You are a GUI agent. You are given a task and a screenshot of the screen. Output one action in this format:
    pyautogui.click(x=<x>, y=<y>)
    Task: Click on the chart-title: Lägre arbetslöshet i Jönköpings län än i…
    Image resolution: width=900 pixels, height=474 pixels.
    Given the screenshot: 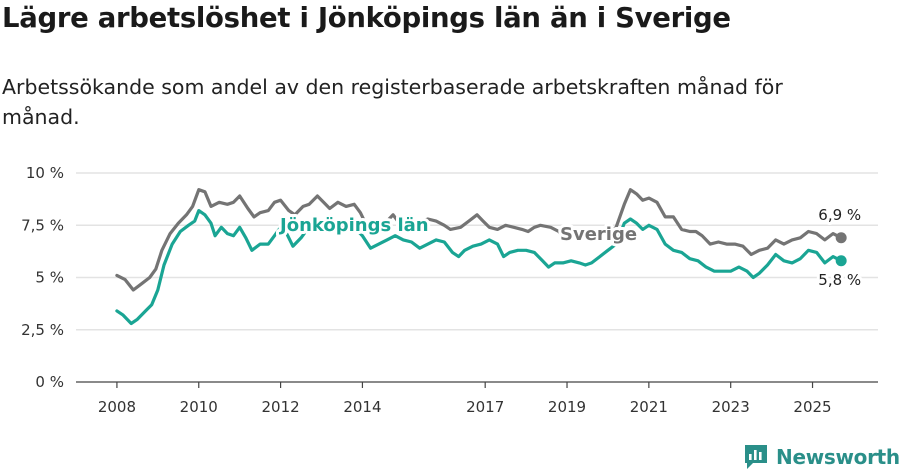 What is the action you would take?
    pyautogui.click(x=366, y=18)
    